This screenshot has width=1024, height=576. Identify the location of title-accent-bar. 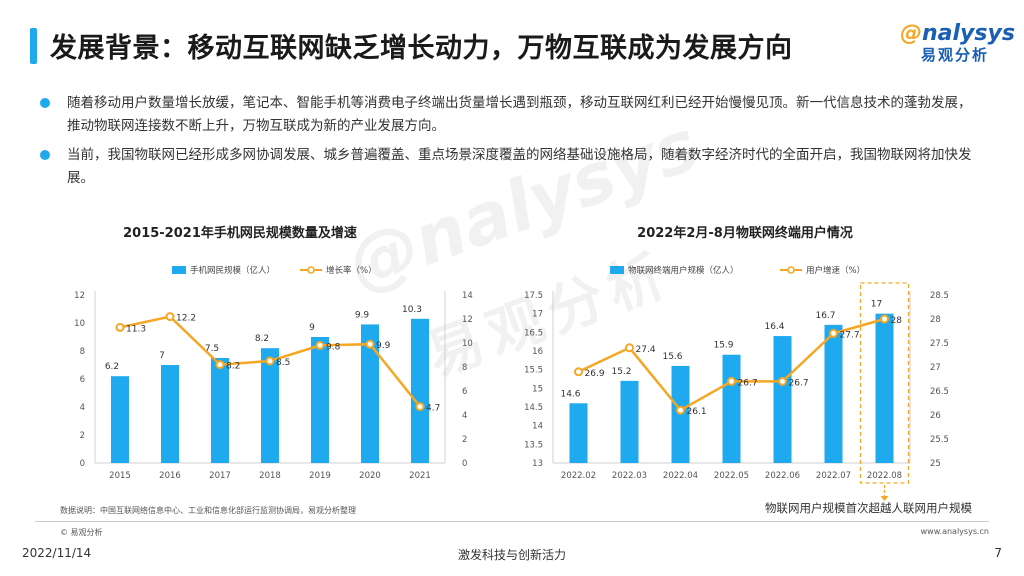
(33, 46).